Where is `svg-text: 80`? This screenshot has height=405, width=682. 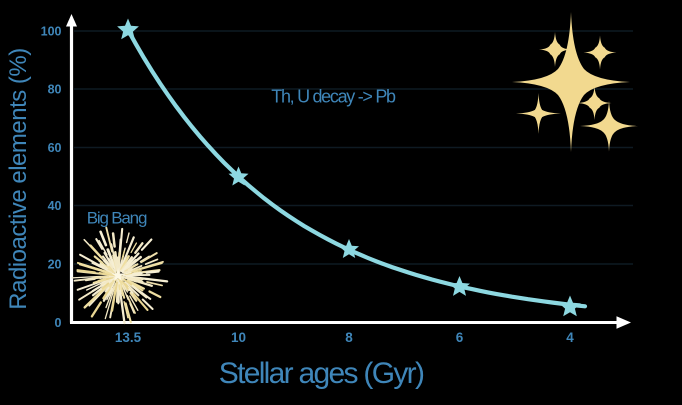
svg-text: 80 is located at coordinates (55, 90).